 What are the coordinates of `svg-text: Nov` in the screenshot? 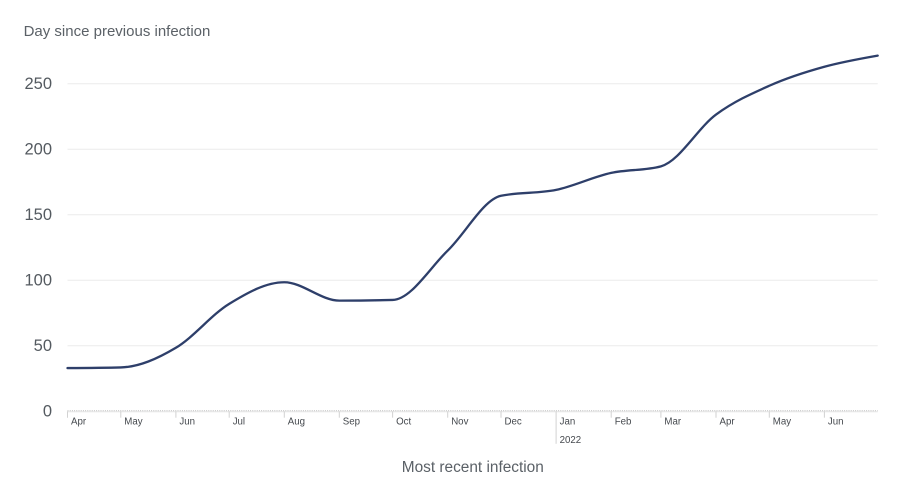 It's located at (459, 422).